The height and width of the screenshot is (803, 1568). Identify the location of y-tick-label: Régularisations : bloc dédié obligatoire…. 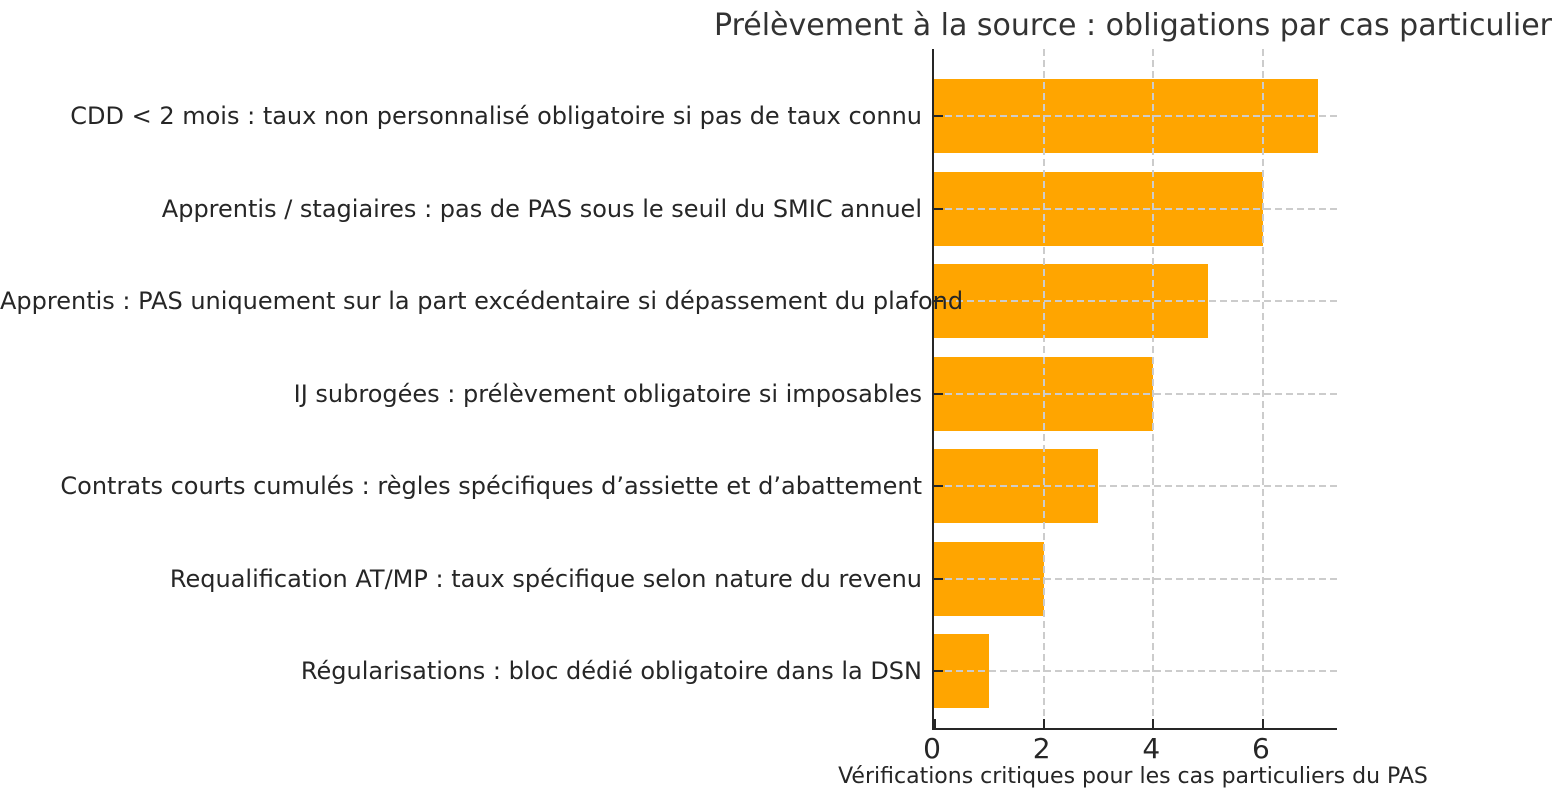
(611, 671).